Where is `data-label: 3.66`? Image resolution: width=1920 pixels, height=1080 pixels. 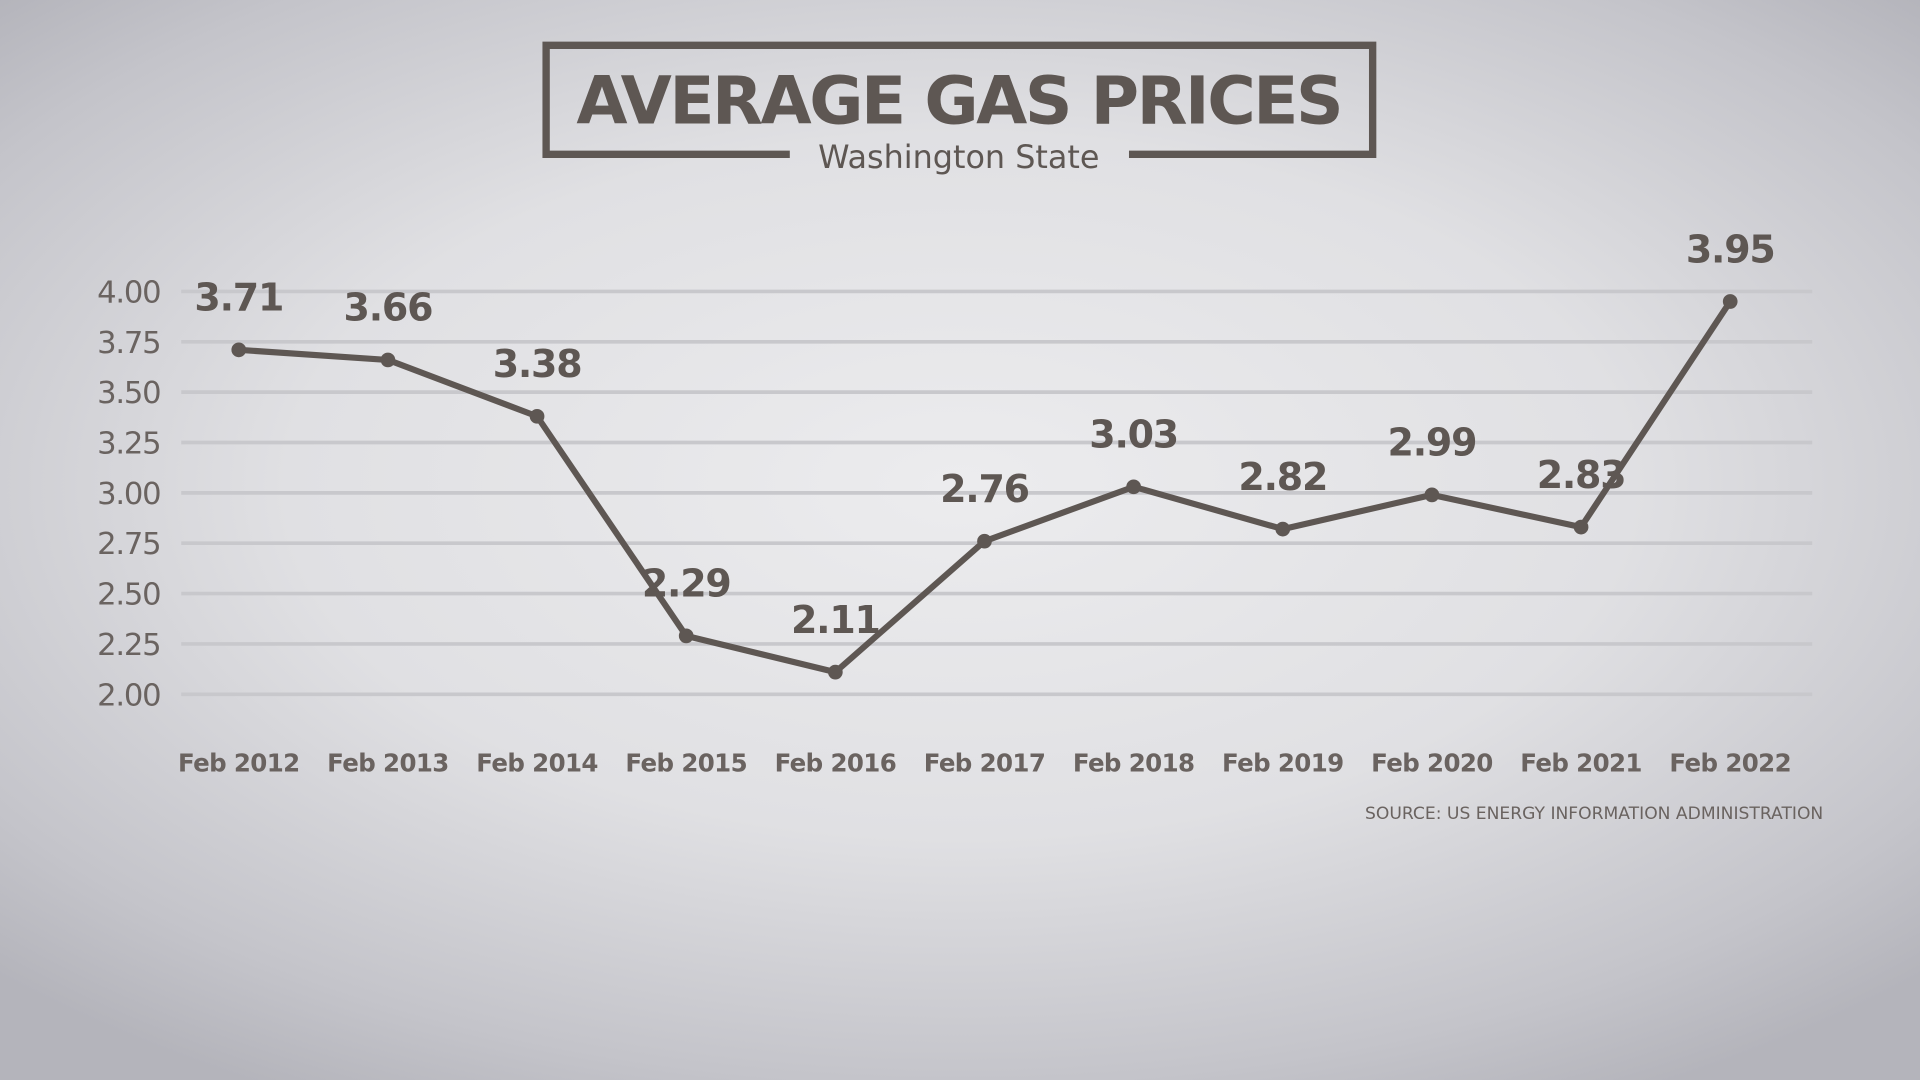 data-label: 3.66 is located at coordinates (388, 308).